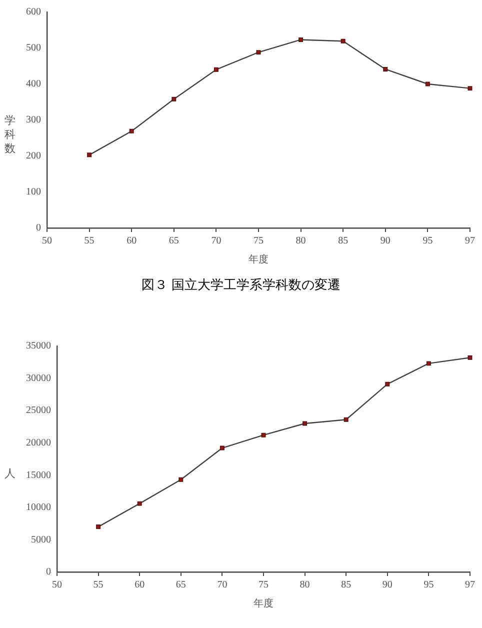 The image size is (482, 628). I want to click on y-axis-title: 人, so click(10, 474).